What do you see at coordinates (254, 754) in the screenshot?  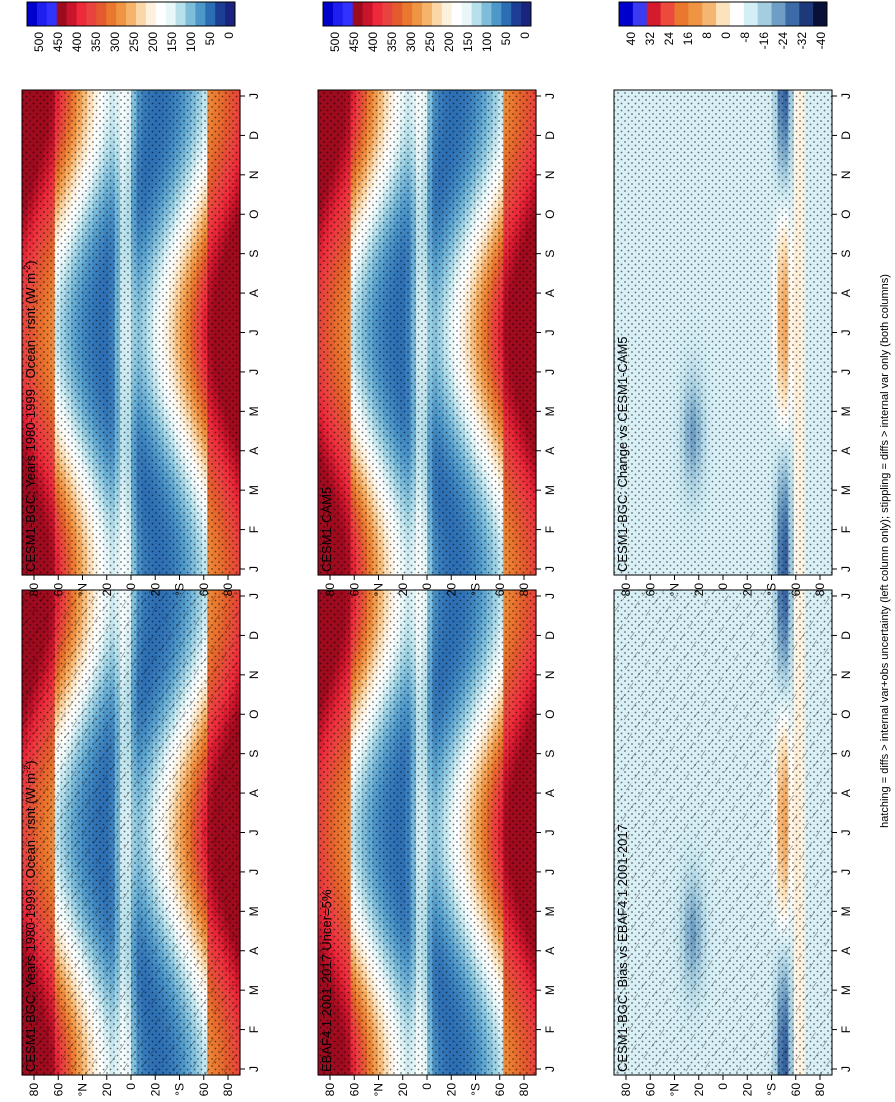 I see `month-tick-label: S` at bounding box center [254, 754].